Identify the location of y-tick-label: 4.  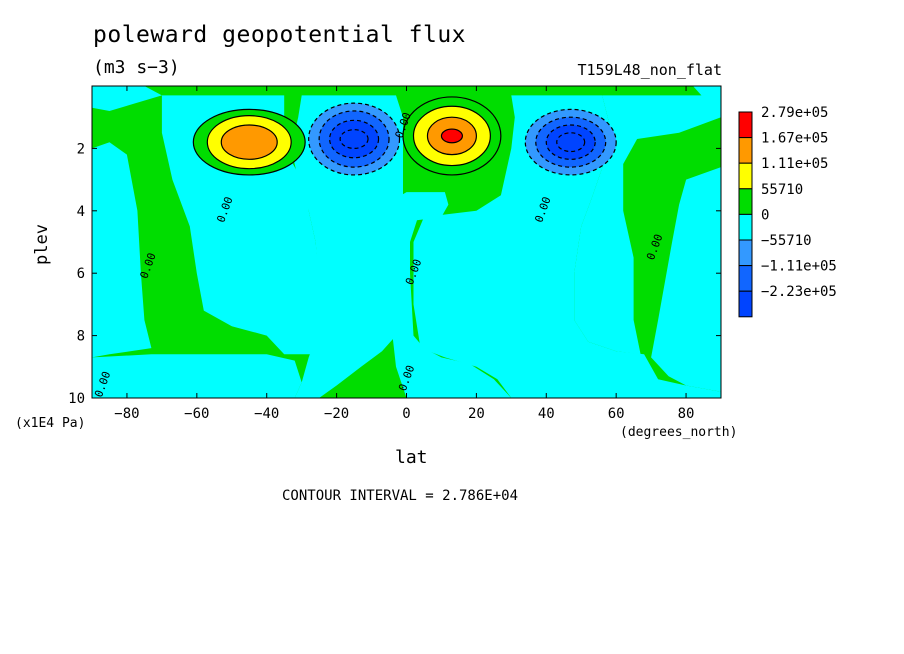
(81, 212).